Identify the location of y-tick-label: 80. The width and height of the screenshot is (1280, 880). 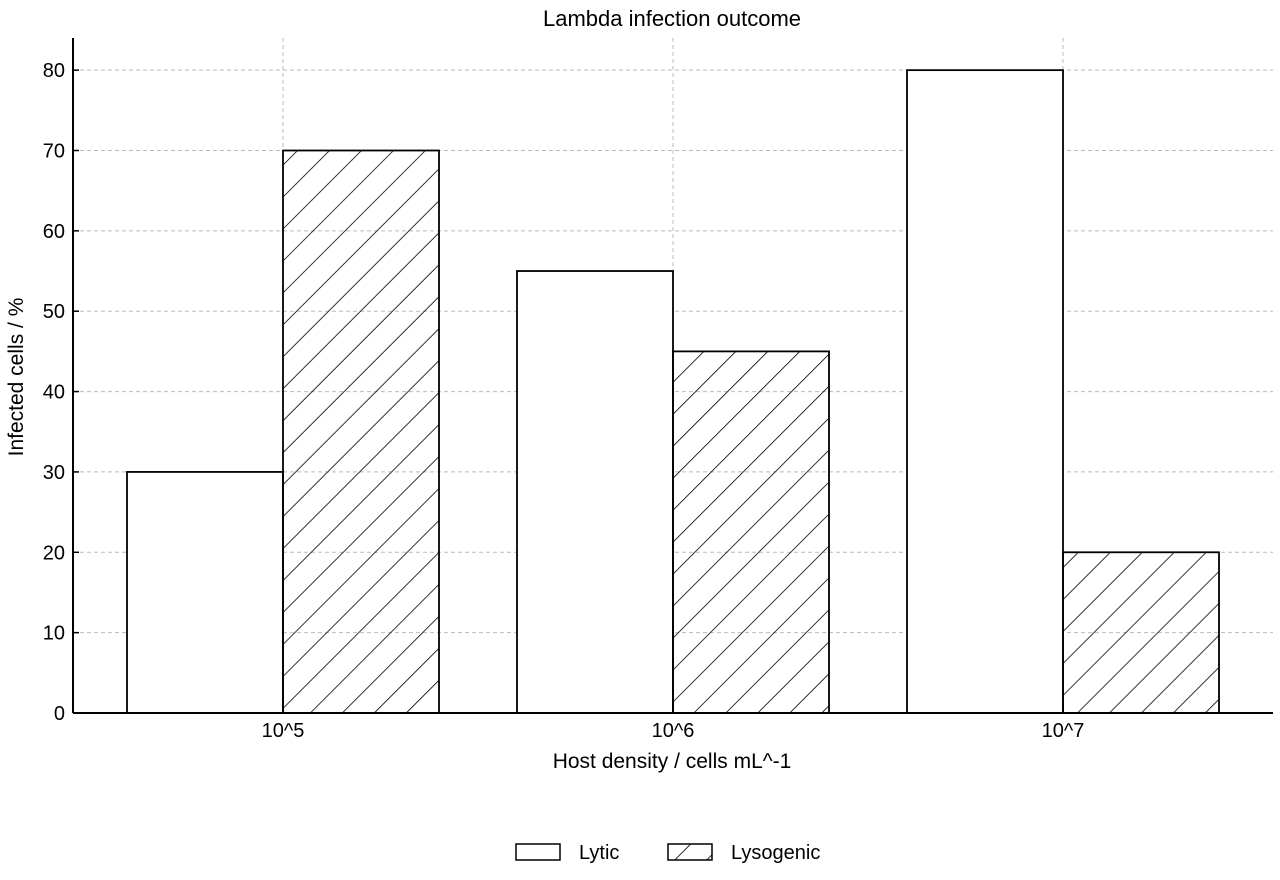
(54, 71).